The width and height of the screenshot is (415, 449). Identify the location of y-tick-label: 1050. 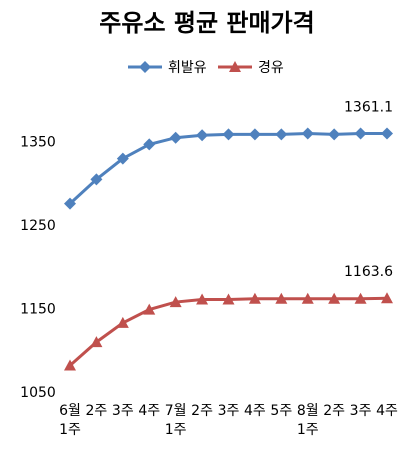
(38, 393).